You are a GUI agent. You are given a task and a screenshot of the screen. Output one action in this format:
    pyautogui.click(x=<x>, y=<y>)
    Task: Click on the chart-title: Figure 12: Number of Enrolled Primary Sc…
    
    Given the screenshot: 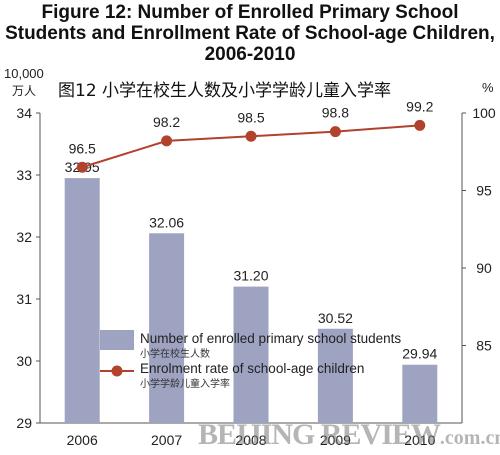 What is the action you would take?
    pyautogui.click(x=250, y=33)
    